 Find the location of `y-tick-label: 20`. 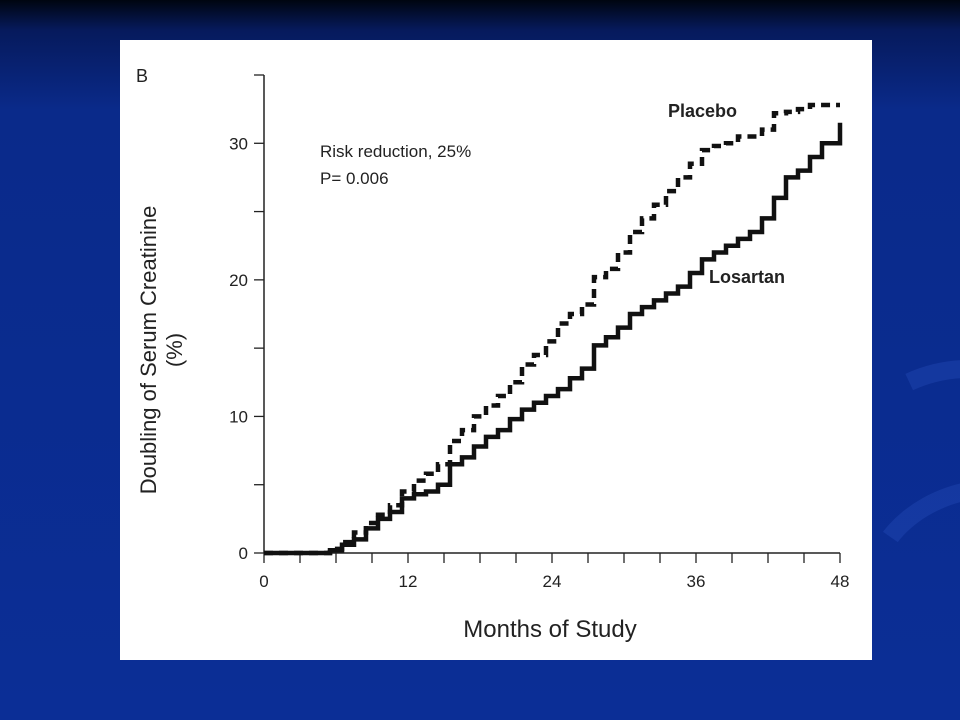

y-tick-label: 20 is located at coordinates (238, 280).